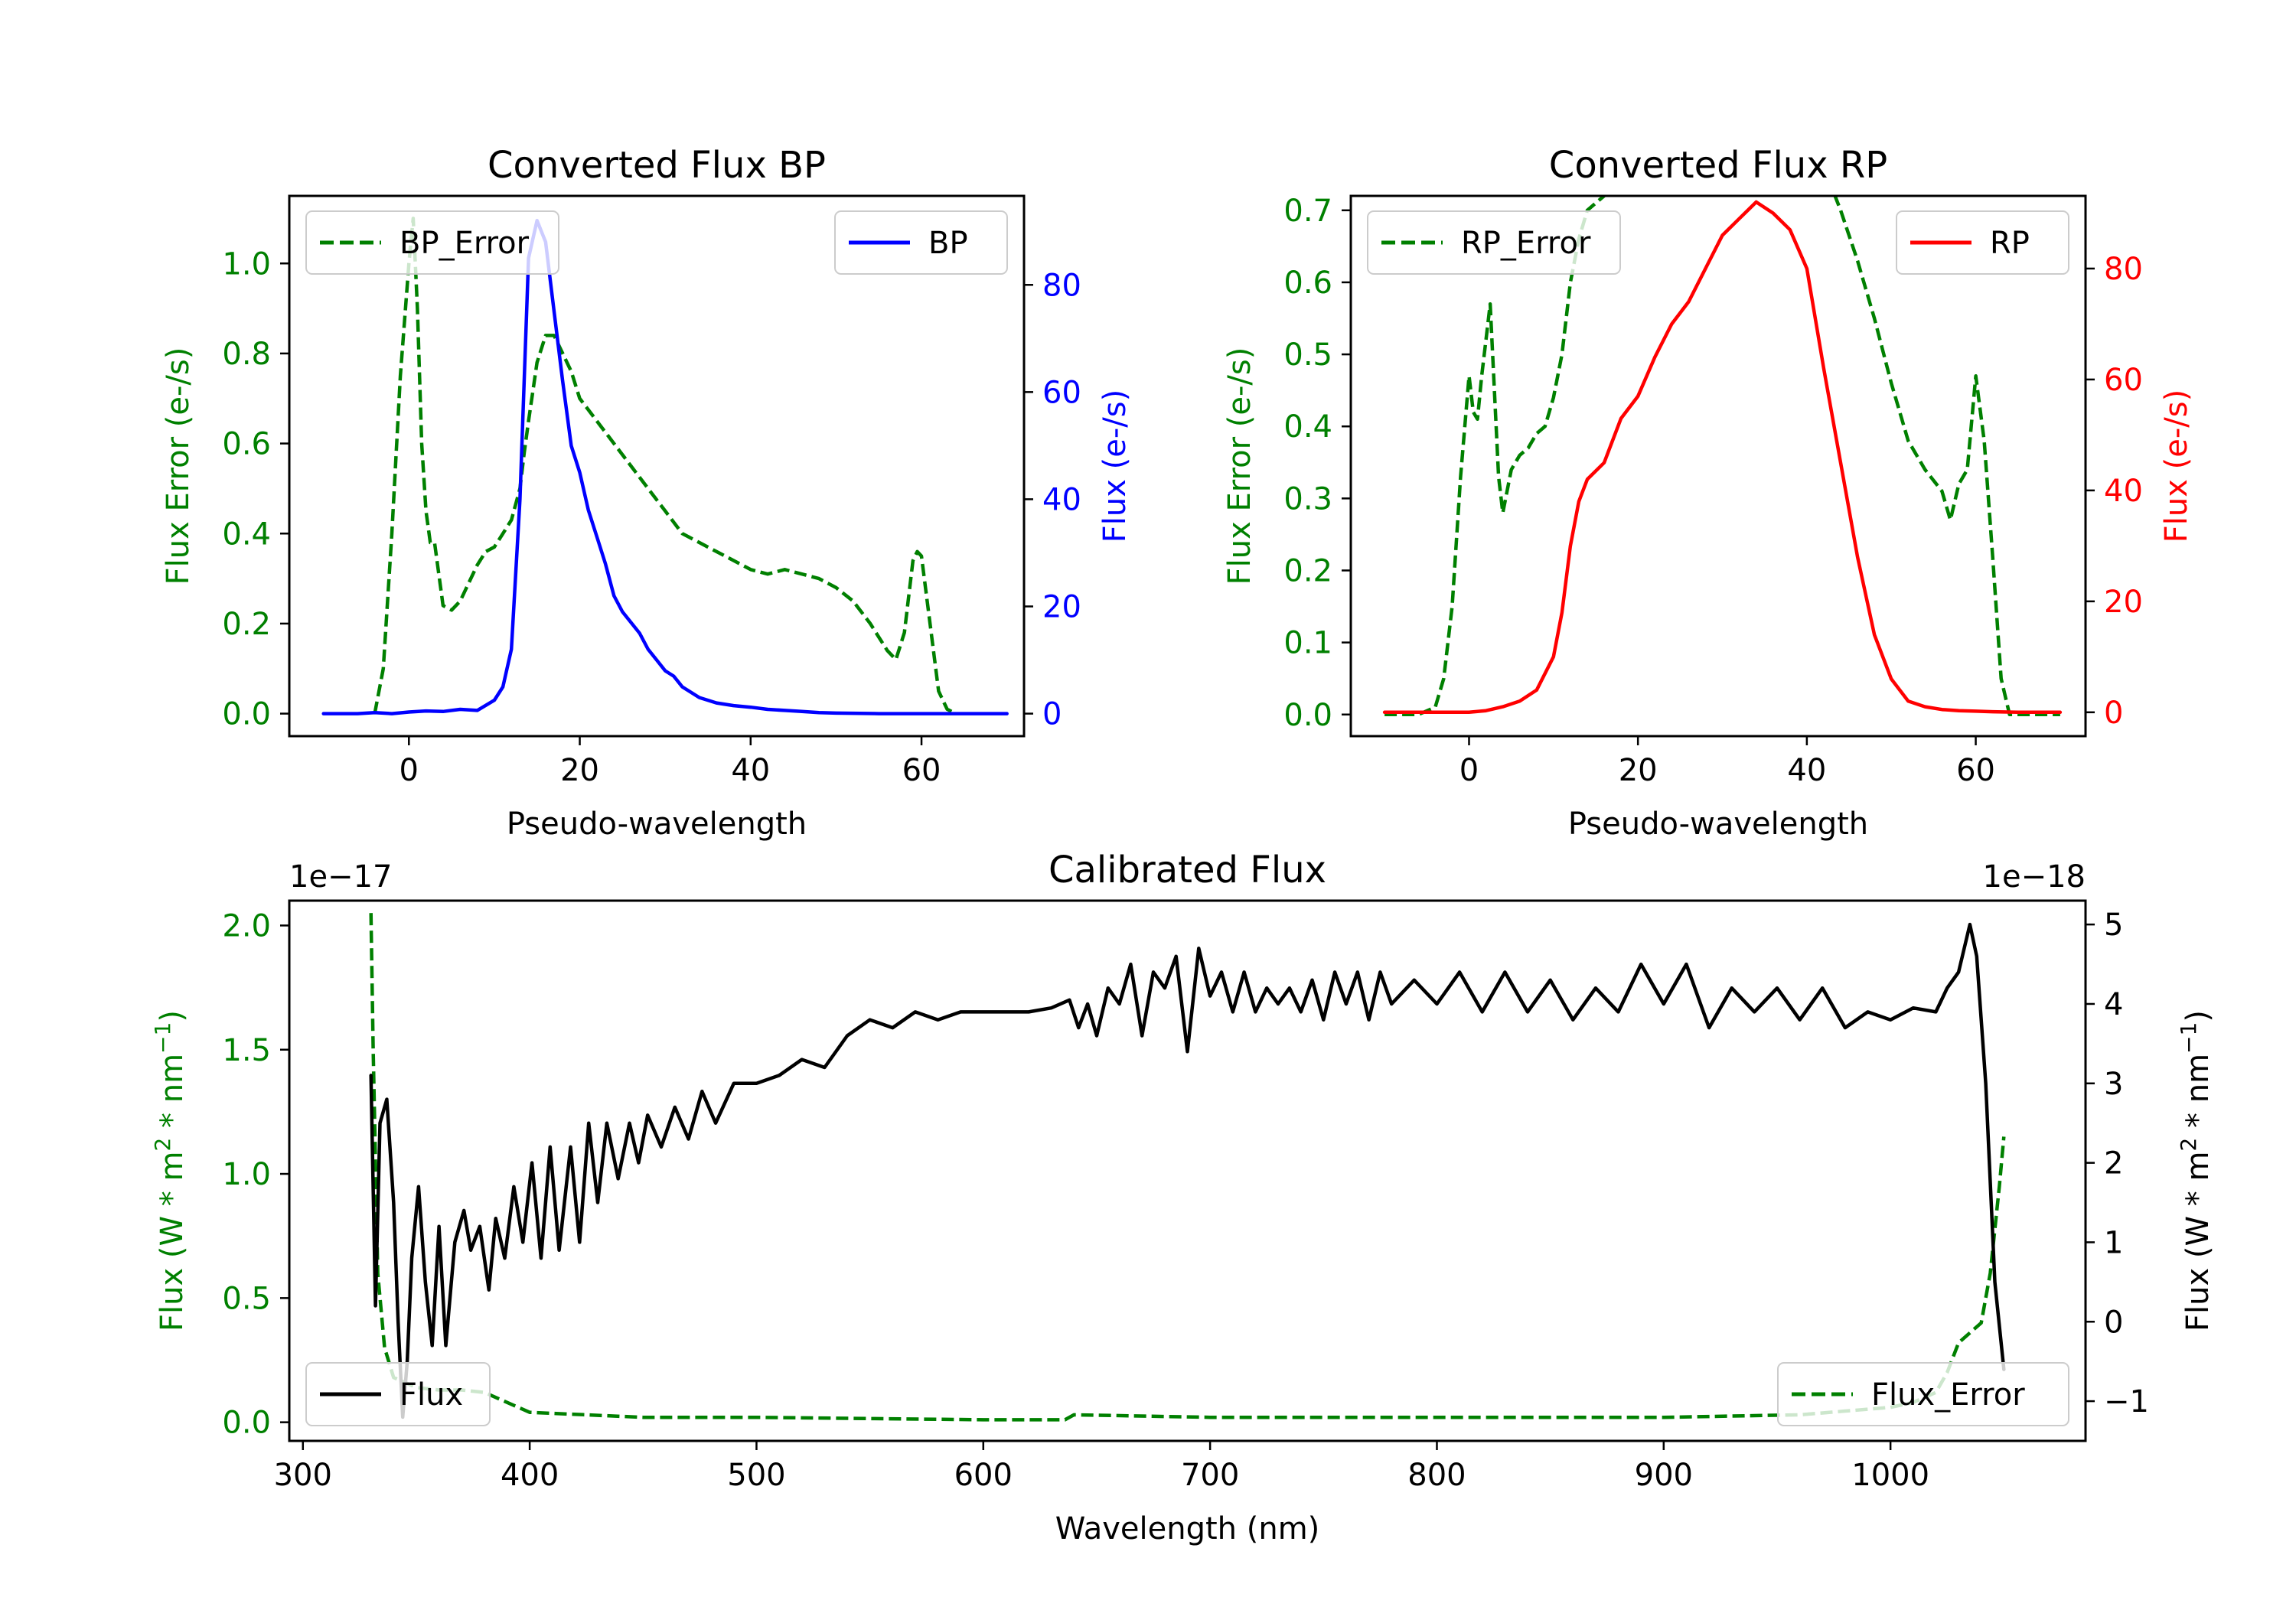 The width and height of the screenshot is (2296, 1610). Describe the element at coordinates (2113, 926) in the screenshot. I see `y-right-tick-label: 5` at that location.